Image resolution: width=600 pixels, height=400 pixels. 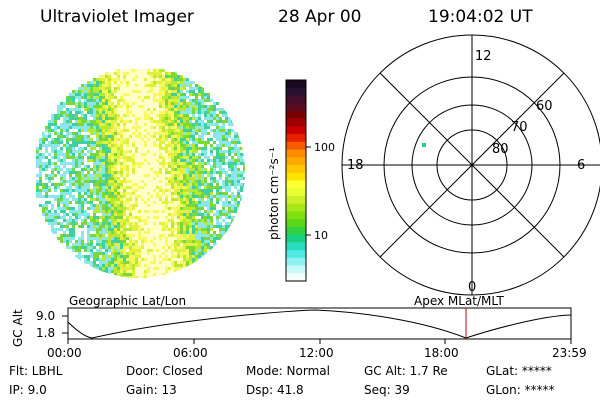 What do you see at coordinates (320, 17) in the screenshot?
I see `date-label: 28 Apr 00` at bounding box center [320, 17].